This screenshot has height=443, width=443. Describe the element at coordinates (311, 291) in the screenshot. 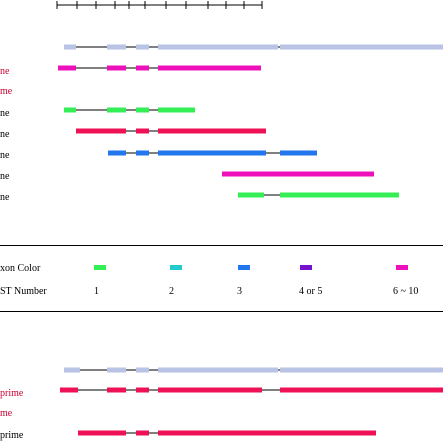

I see `legend-count-4: 4 or 5` at that location.